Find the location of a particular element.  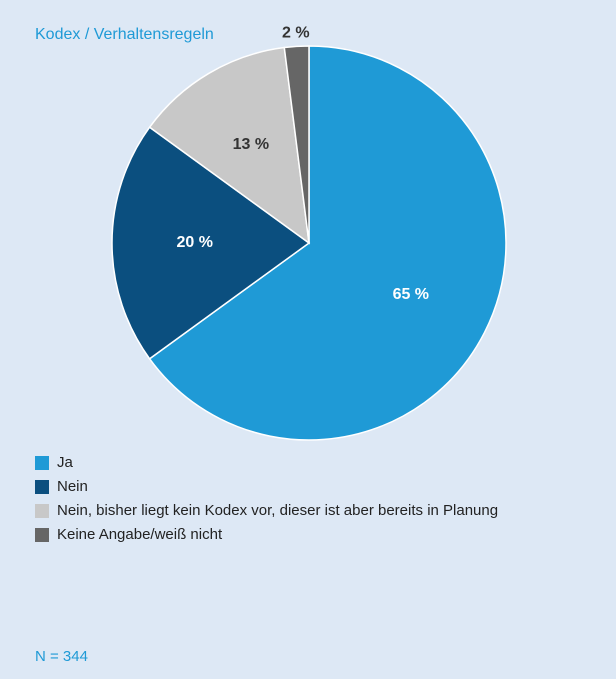

data-label: 13 % is located at coordinates (251, 144).